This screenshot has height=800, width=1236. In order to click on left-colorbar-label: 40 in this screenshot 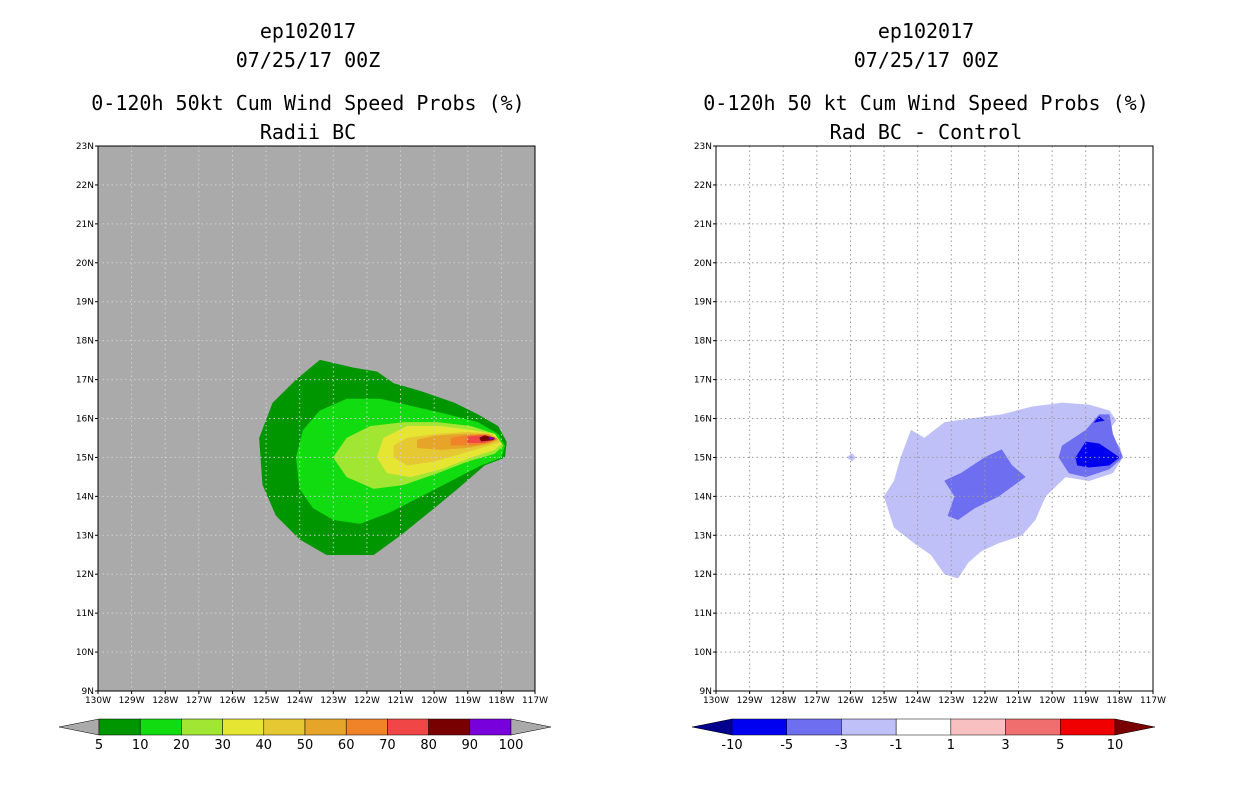, I will do `click(264, 745)`.